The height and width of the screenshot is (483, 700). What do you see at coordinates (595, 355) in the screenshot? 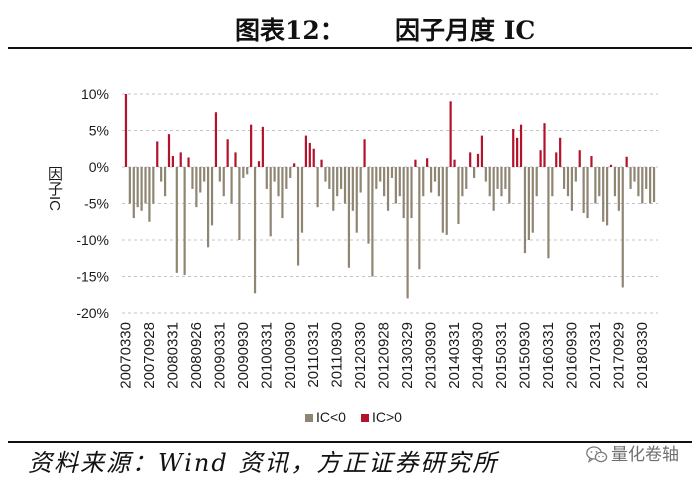
I see `x-tick-label: 20170331` at bounding box center [595, 355].